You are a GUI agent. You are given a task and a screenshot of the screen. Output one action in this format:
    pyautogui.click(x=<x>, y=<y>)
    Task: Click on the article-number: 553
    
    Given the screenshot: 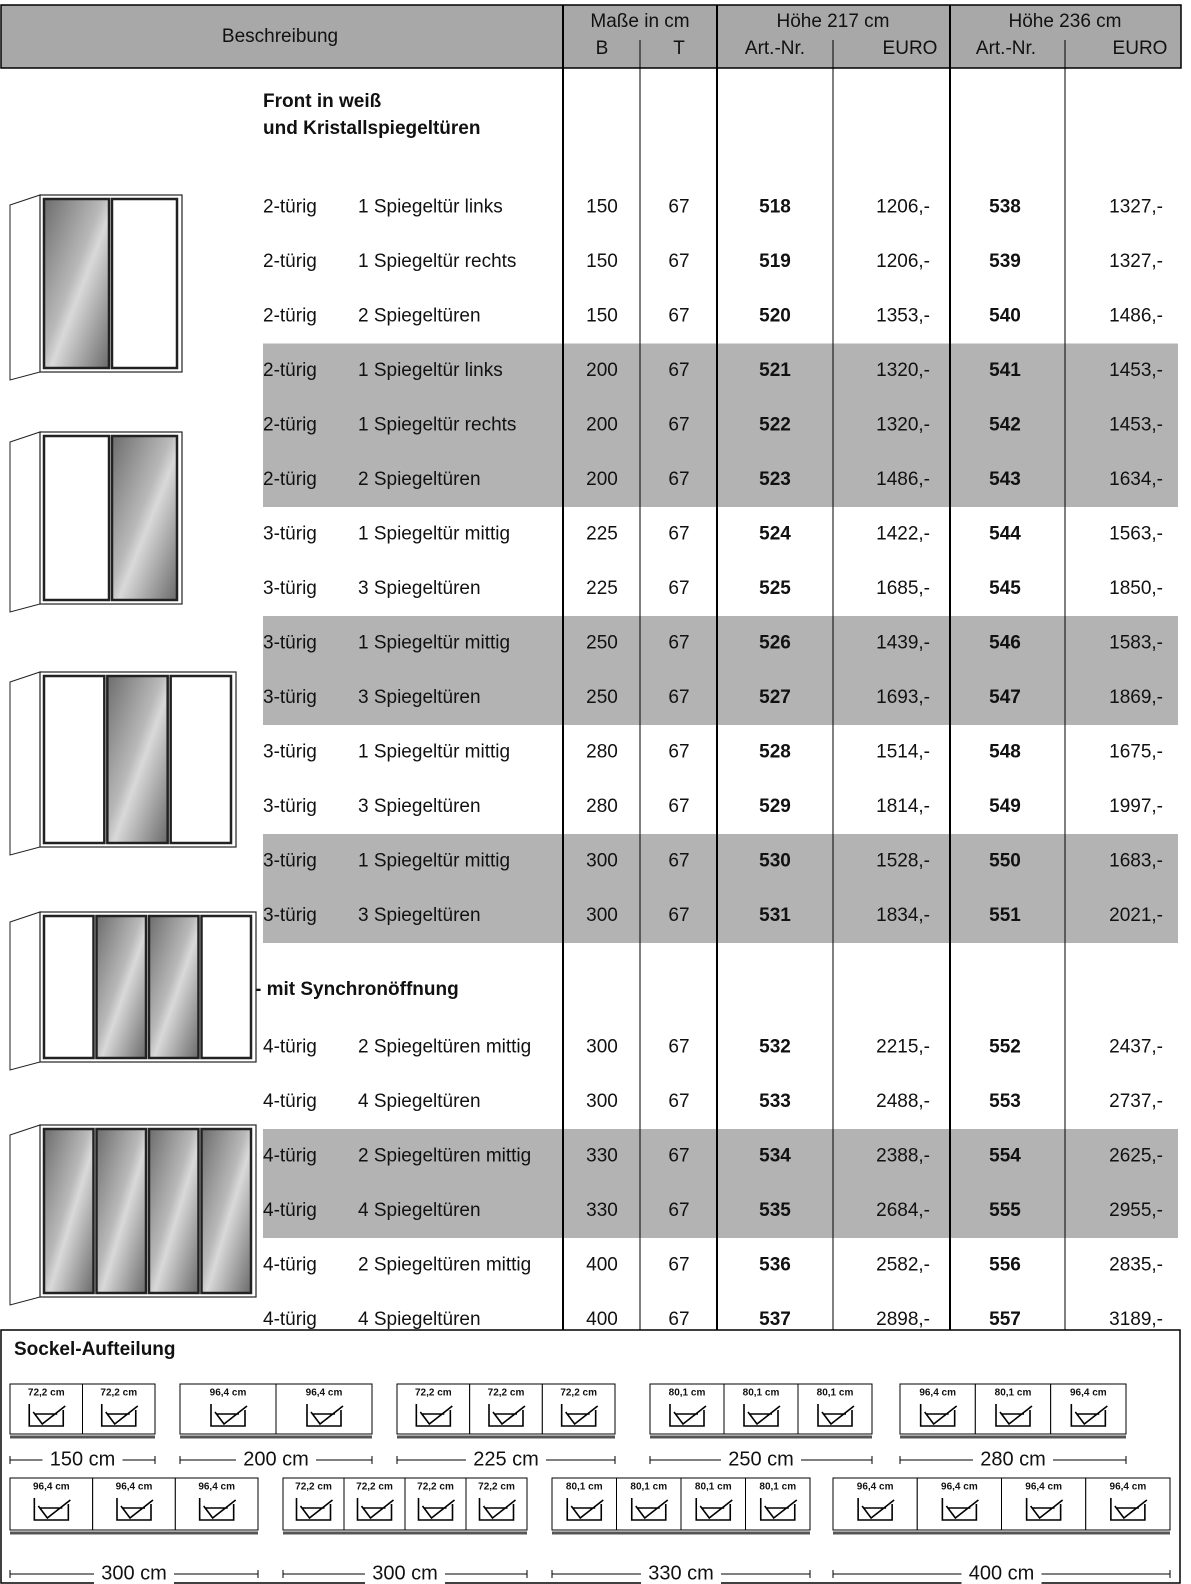 What is the action you would take?
    pyautogui.click(x=1005, y=1101)
    